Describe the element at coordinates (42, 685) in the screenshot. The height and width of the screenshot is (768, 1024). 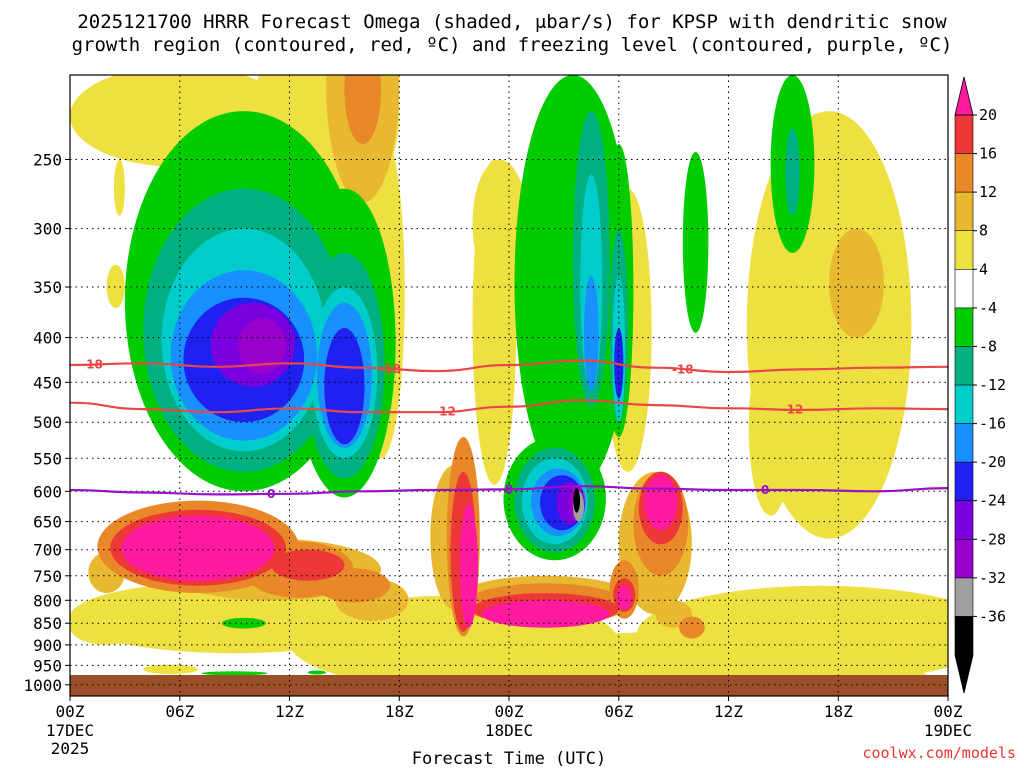
I see `y-tick-label-1000: 1000` at that location.